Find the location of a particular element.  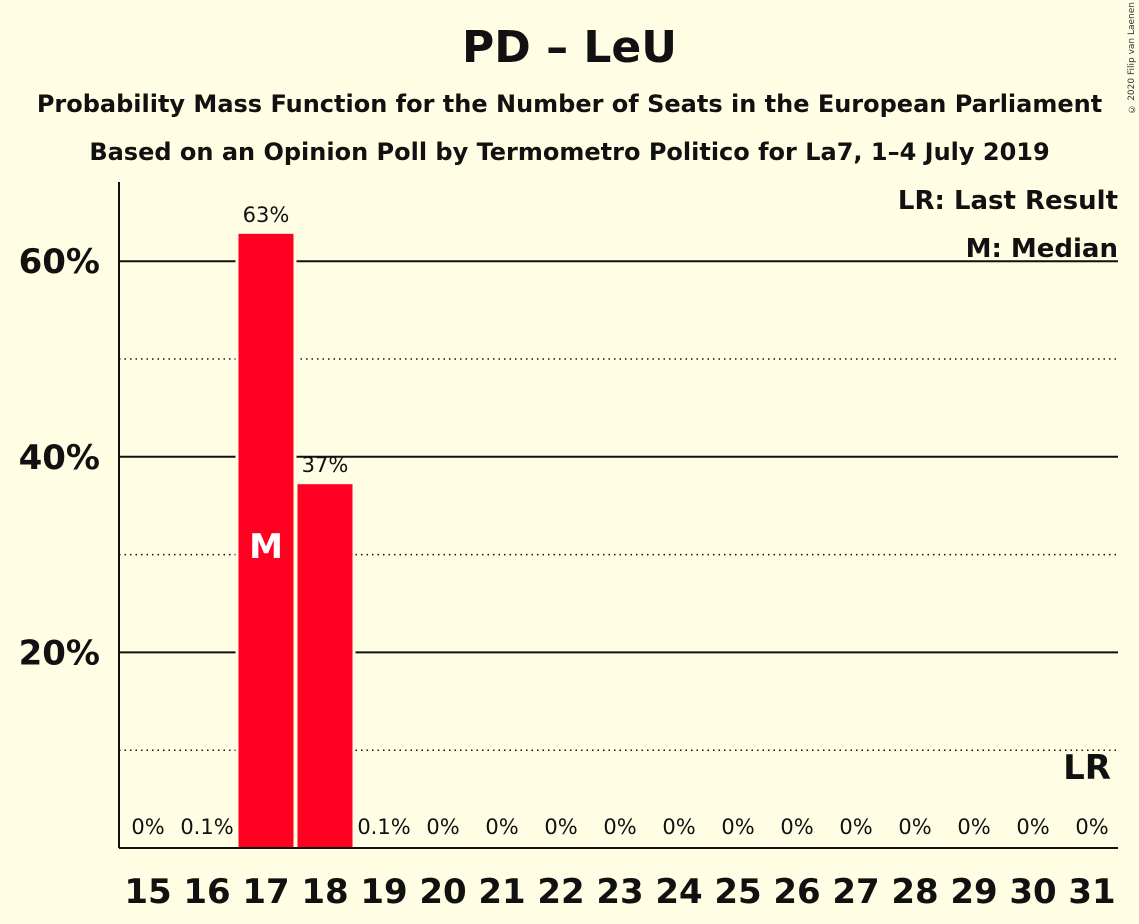

x-tick-label: 24 is located at coordinates (678, 892).